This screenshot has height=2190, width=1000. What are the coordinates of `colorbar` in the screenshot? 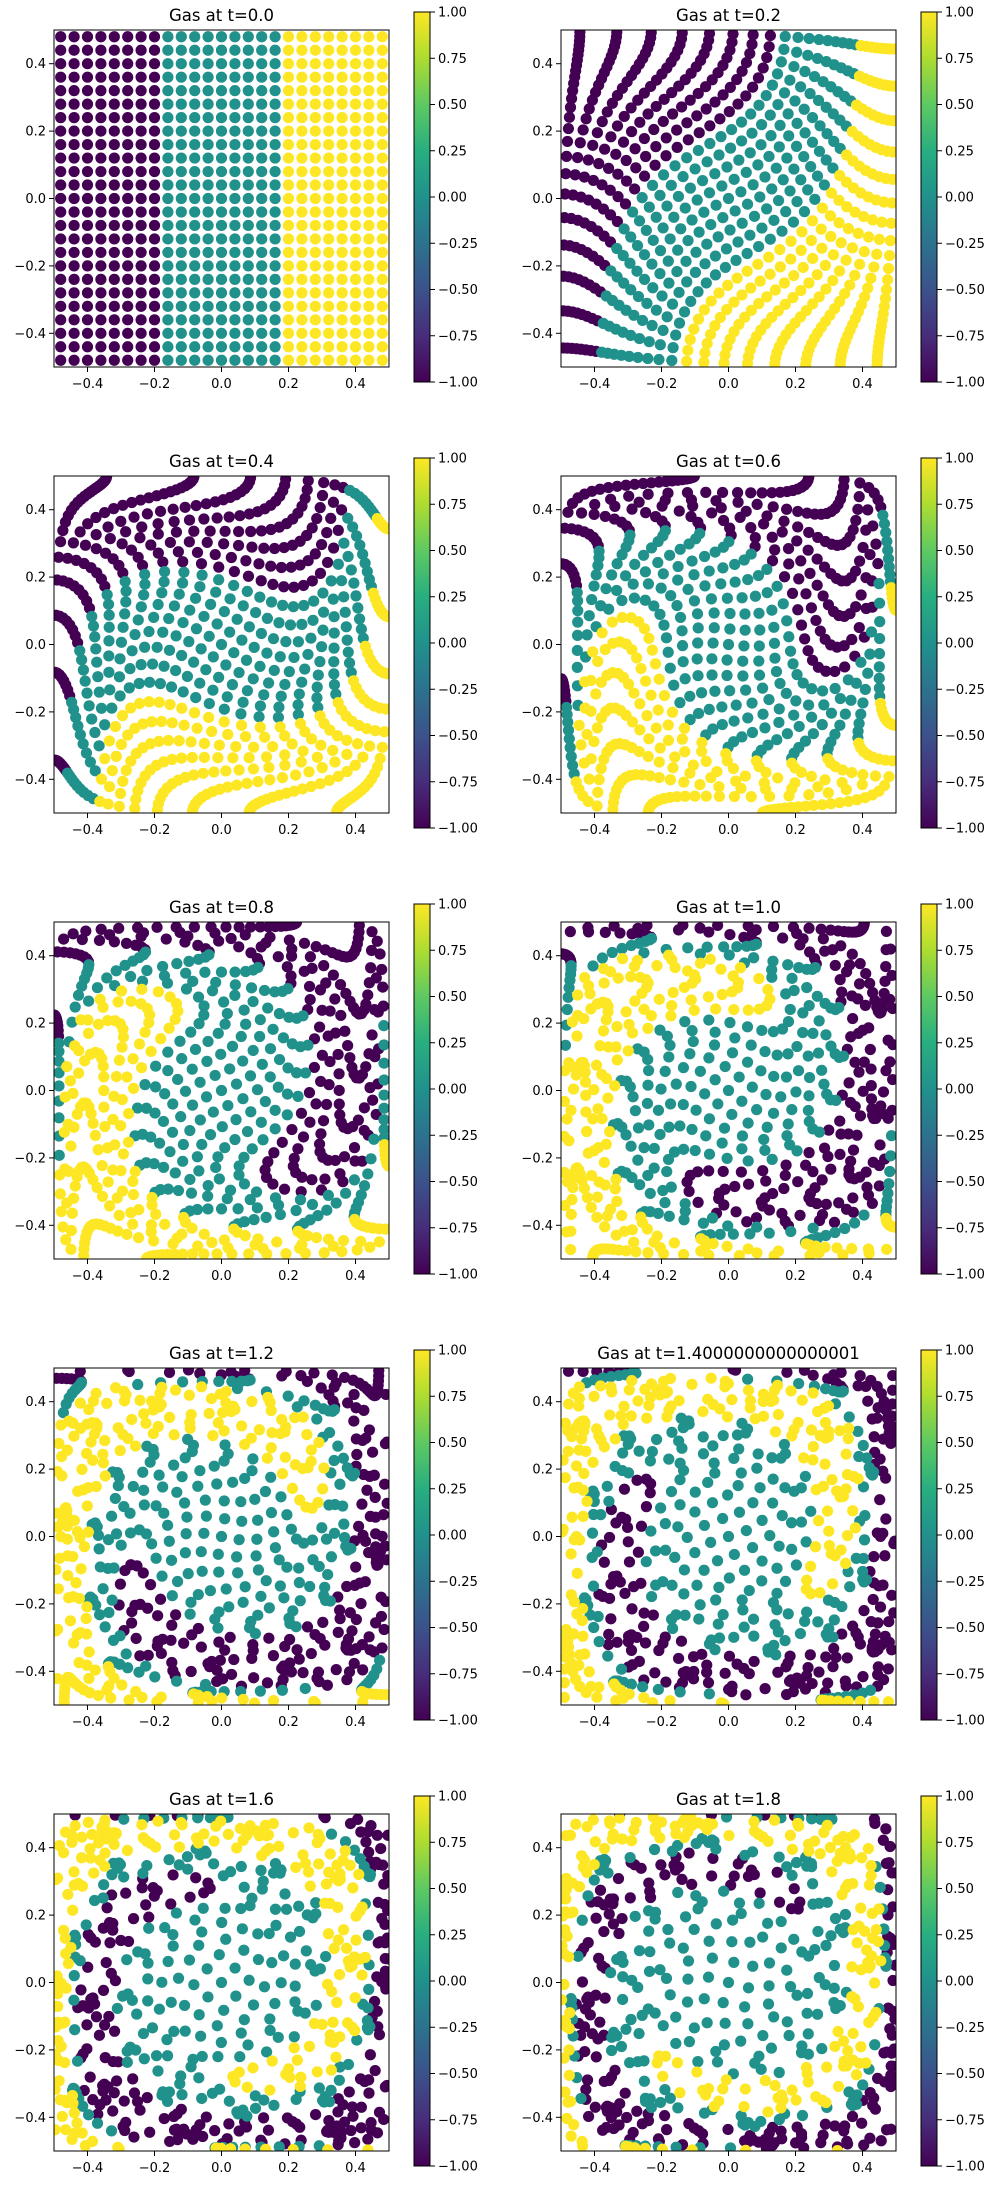 It's located at (422, 643).